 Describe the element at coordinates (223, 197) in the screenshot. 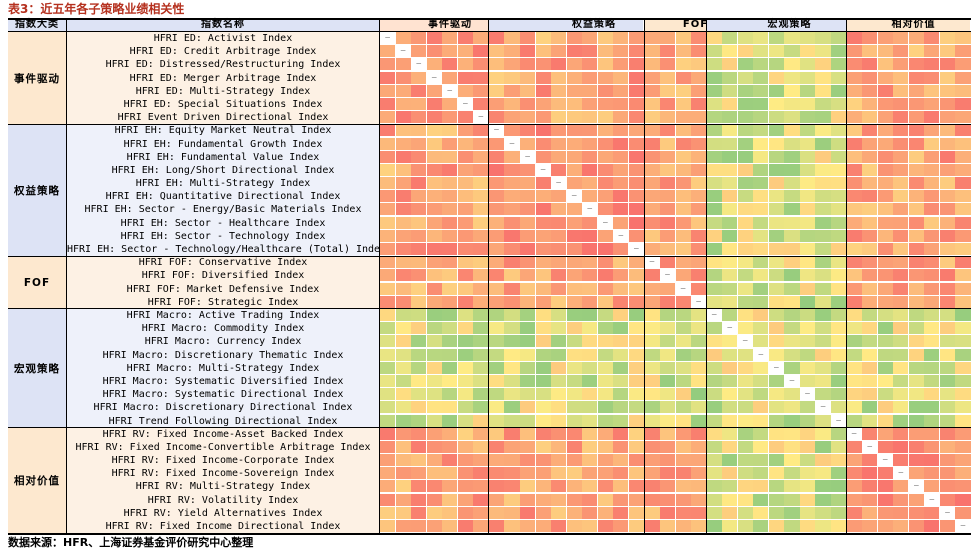

I see `row-label: HFRI EH: Quantitative Directional Index` at that location.